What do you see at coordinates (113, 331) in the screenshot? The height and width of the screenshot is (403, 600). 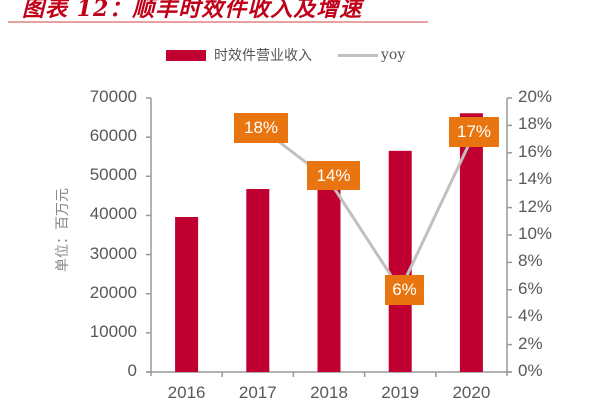 I see `left-tick-label: 10000` at bounding box center [113, 331].